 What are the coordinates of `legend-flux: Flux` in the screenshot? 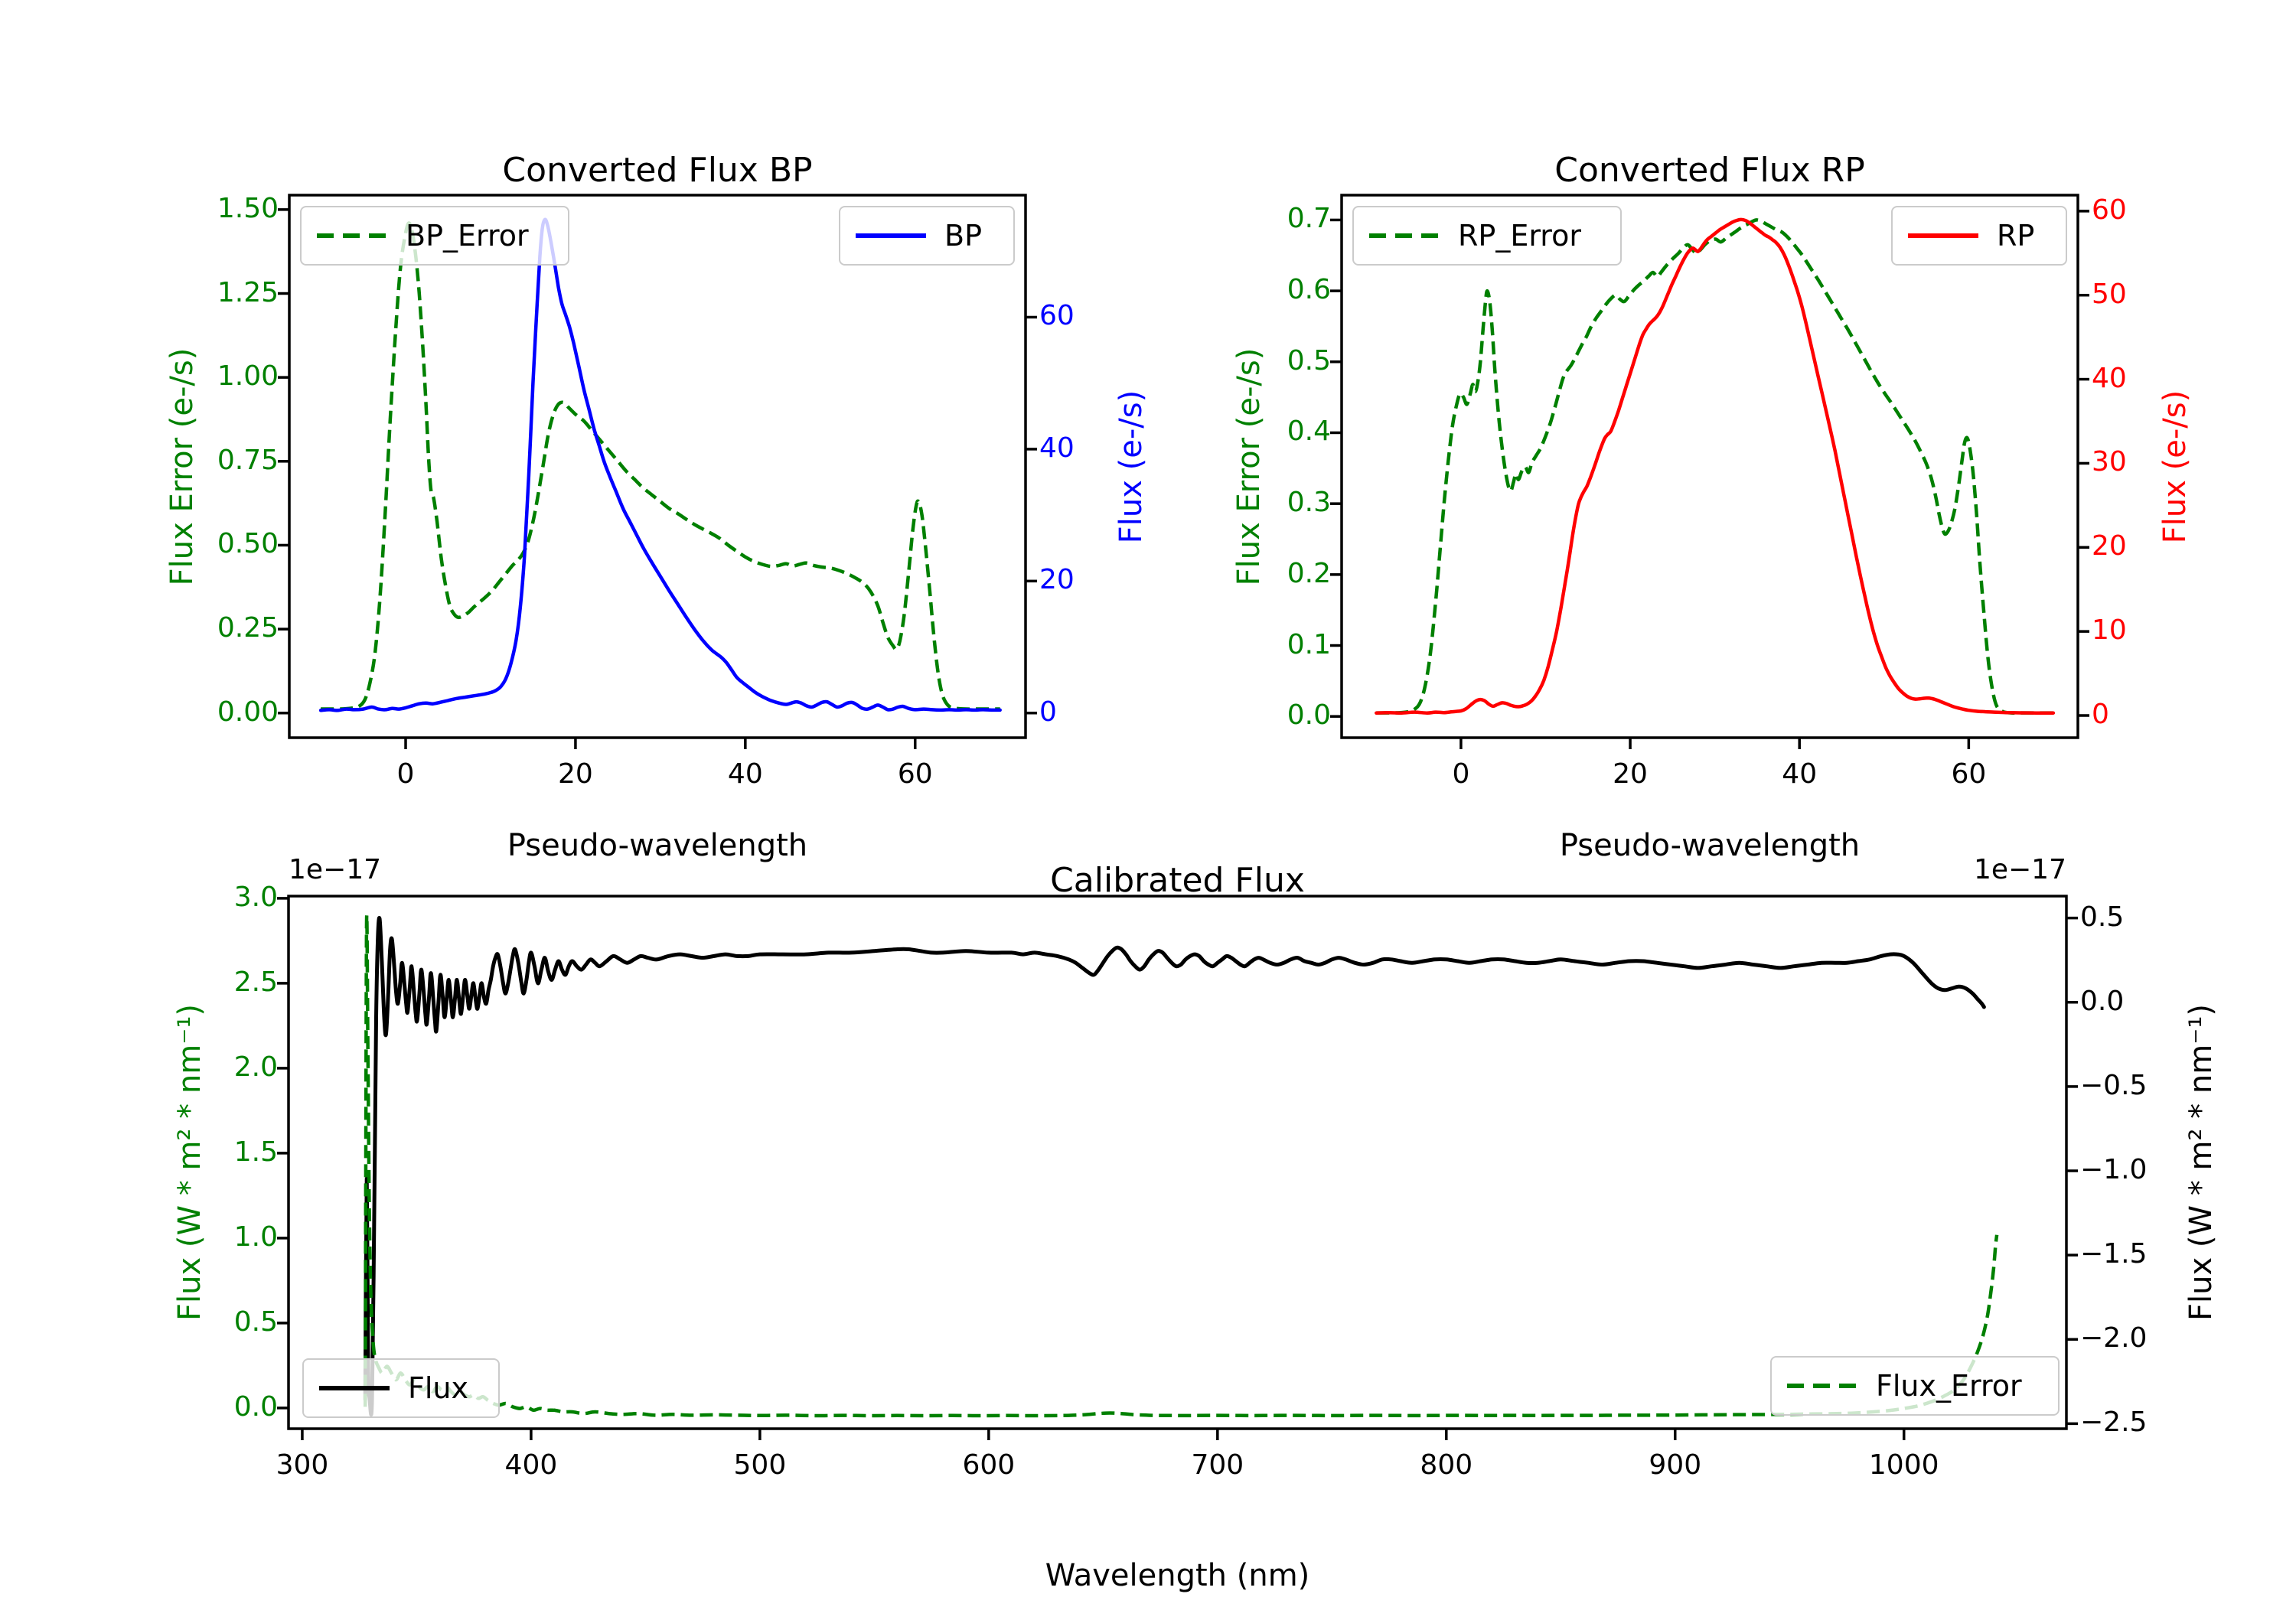 It's located at (401, 1388).